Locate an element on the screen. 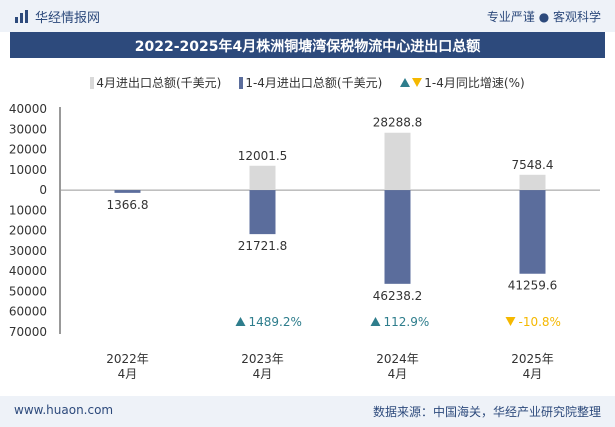  y-tick-label: 50000 is located at coordinates (28, 291).